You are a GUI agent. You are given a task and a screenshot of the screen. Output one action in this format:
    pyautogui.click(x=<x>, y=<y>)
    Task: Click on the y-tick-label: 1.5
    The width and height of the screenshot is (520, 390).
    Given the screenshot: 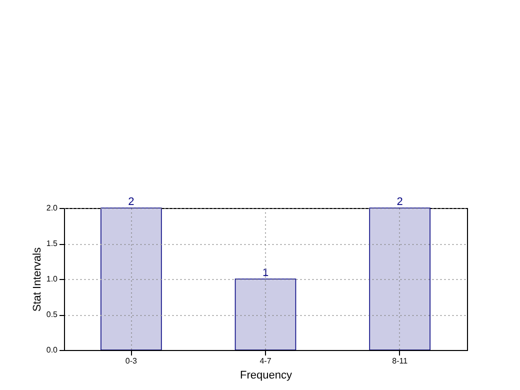 What is the action you would take?
    pyautogui.click(x=52, y=243)
    